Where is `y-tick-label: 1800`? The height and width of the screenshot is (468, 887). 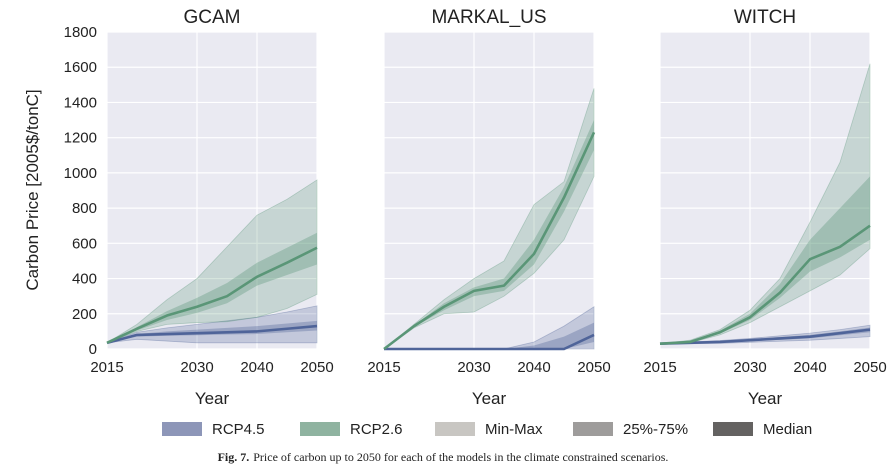 y-tick-label: 1800 is located at coordinates (80, 32).